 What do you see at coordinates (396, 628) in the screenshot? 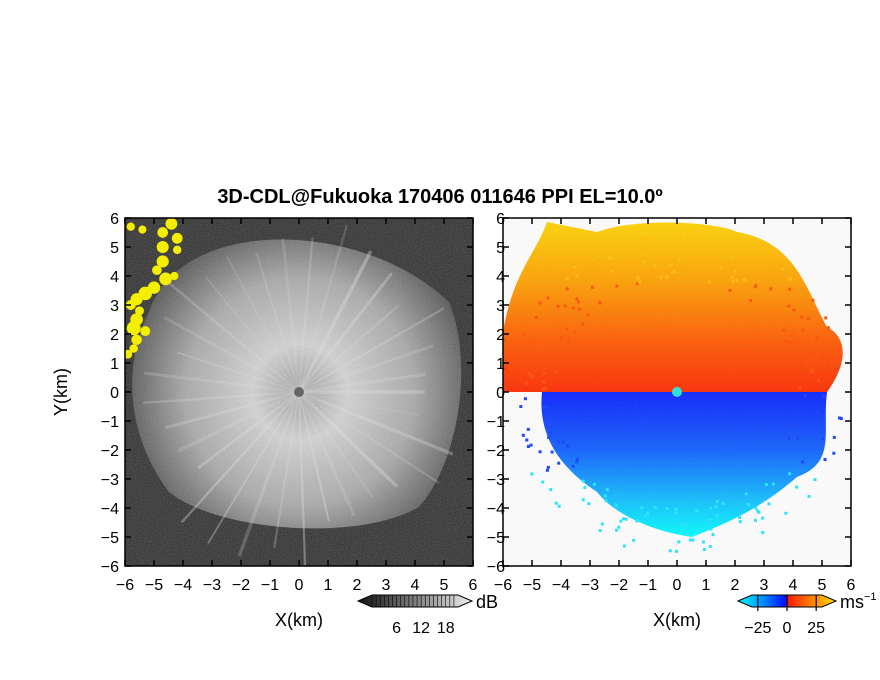
I see `colorbar-tick-label: 6` at bounding box center [396, 628].